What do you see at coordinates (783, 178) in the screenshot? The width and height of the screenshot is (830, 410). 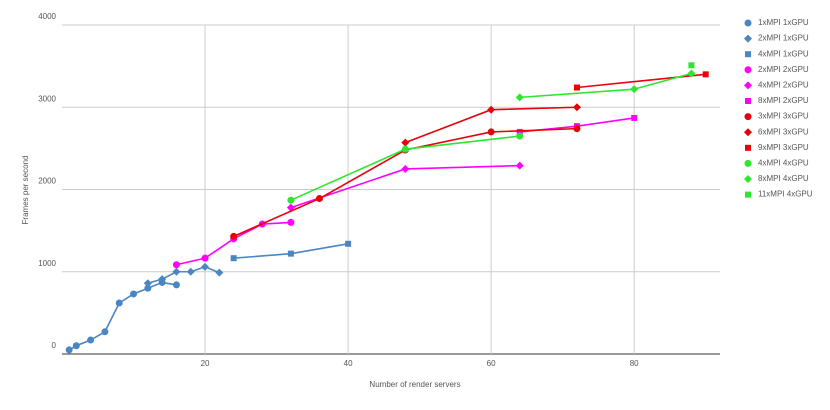 I see `legend-label: 8xMPI 4xGPU` at bounding box center [783, 178].